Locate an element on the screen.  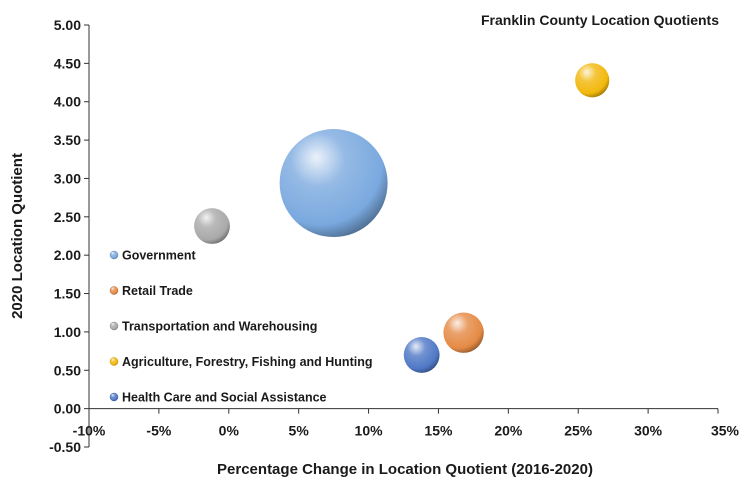
bubble-retail-trade is located at coordinates (463, 332).